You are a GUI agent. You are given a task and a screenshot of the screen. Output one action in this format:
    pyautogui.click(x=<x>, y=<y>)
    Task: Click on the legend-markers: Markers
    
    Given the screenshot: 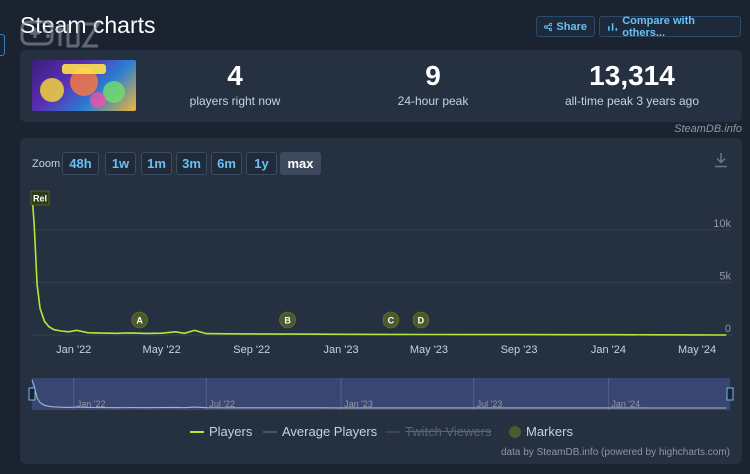 What is the action you would take?
    pyautogui.click(x=541, y=431)
    